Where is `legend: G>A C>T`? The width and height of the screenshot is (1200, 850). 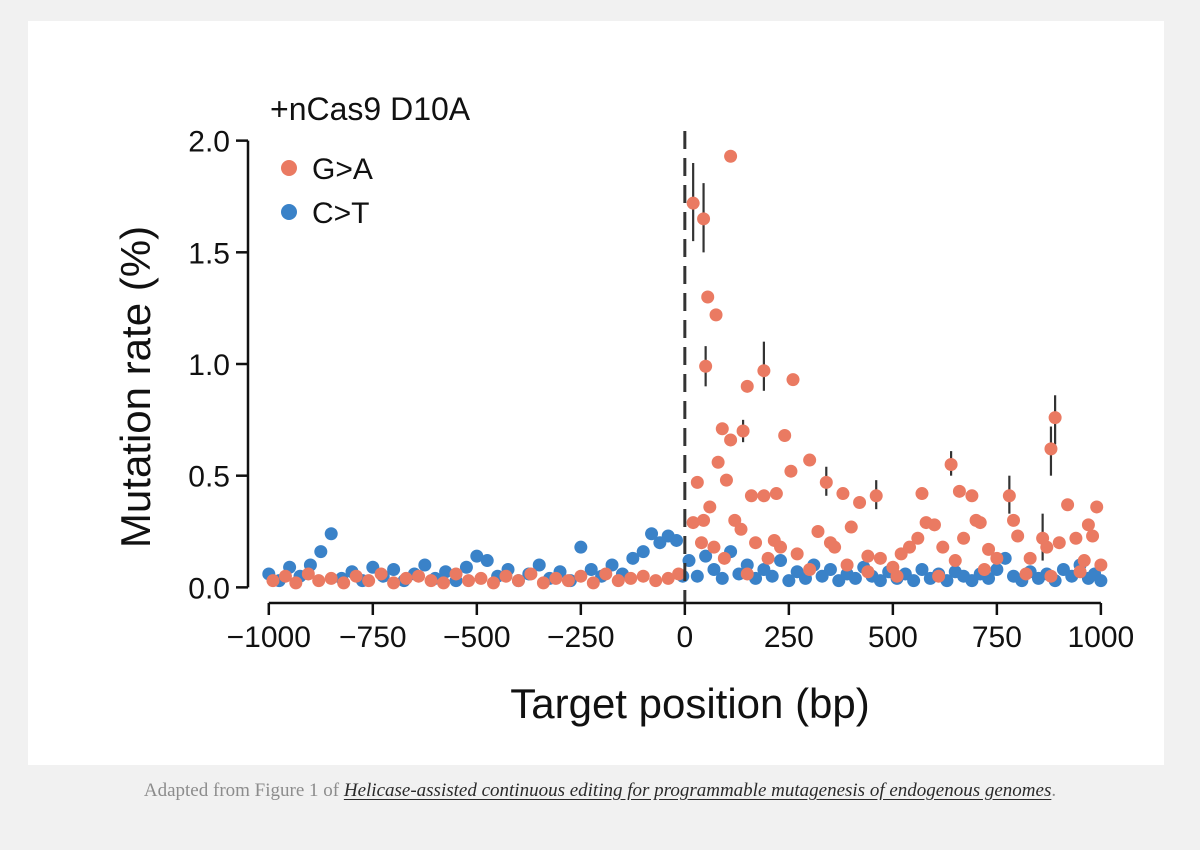
legend: G>A C>T is located at coordinates (327, 191).